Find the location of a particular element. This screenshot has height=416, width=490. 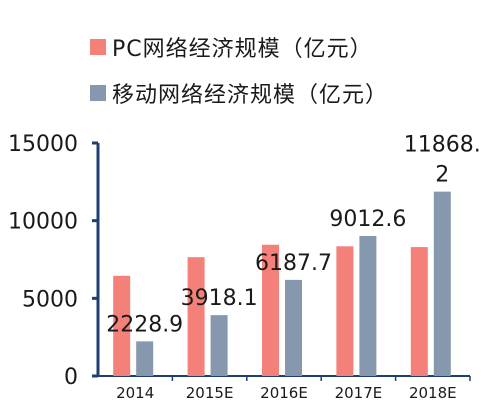

y-tick-label: 10000 is located at coordinates (43, 222).